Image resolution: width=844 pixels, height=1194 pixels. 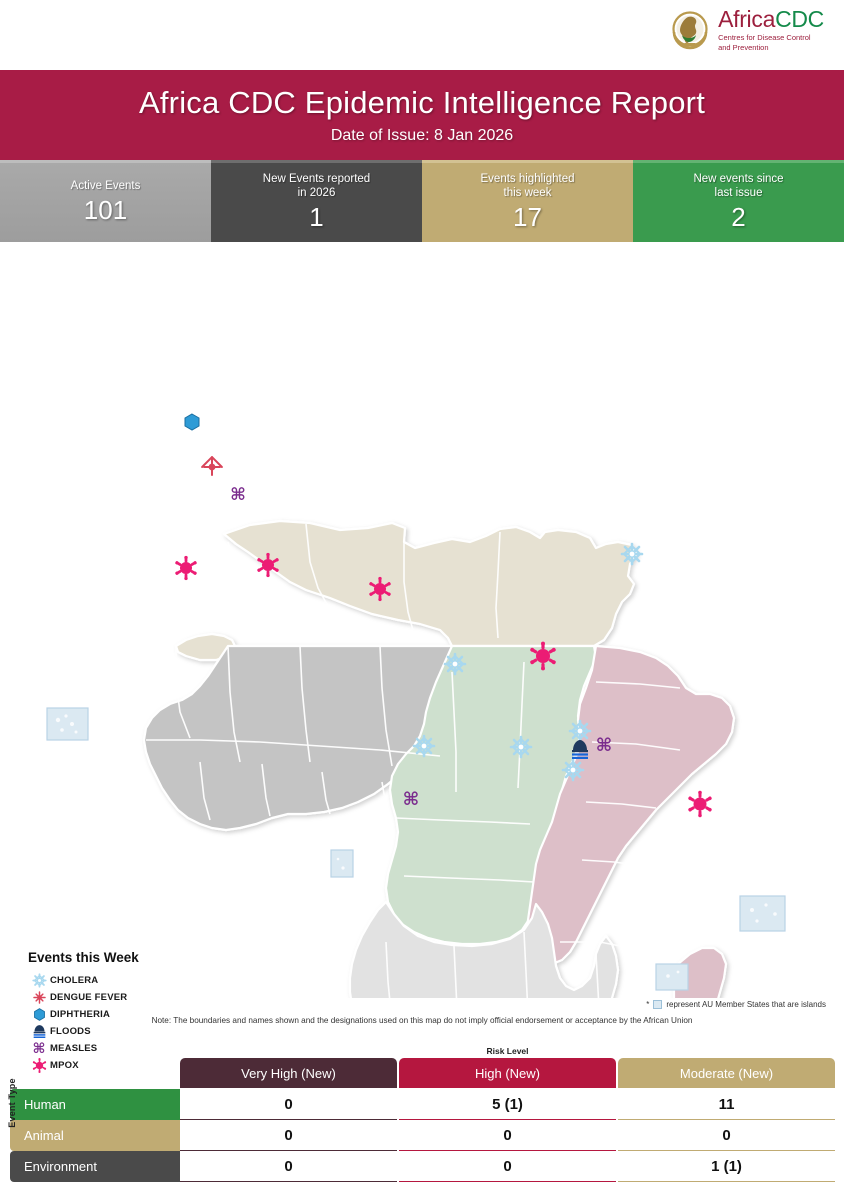 I want to click on kpi-value: 1, so click(x=316, y=217).